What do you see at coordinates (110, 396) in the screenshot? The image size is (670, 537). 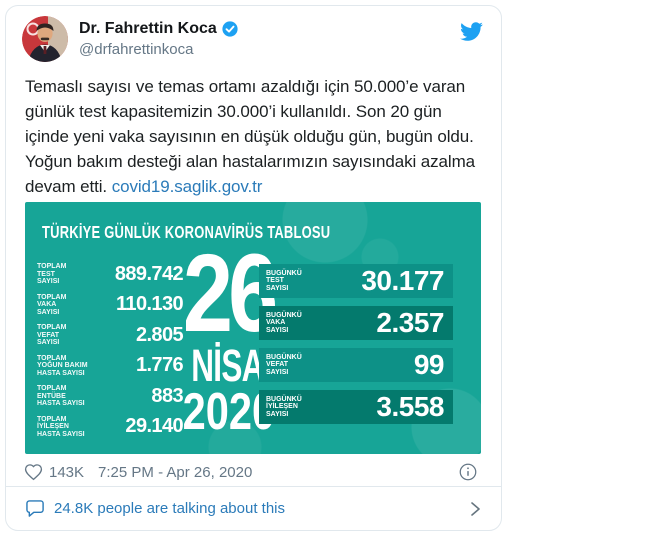 I see `total-entube-row: TOPLAM ENTÜBE HASTA SAYISI 883` at bounding box center [110, 396].